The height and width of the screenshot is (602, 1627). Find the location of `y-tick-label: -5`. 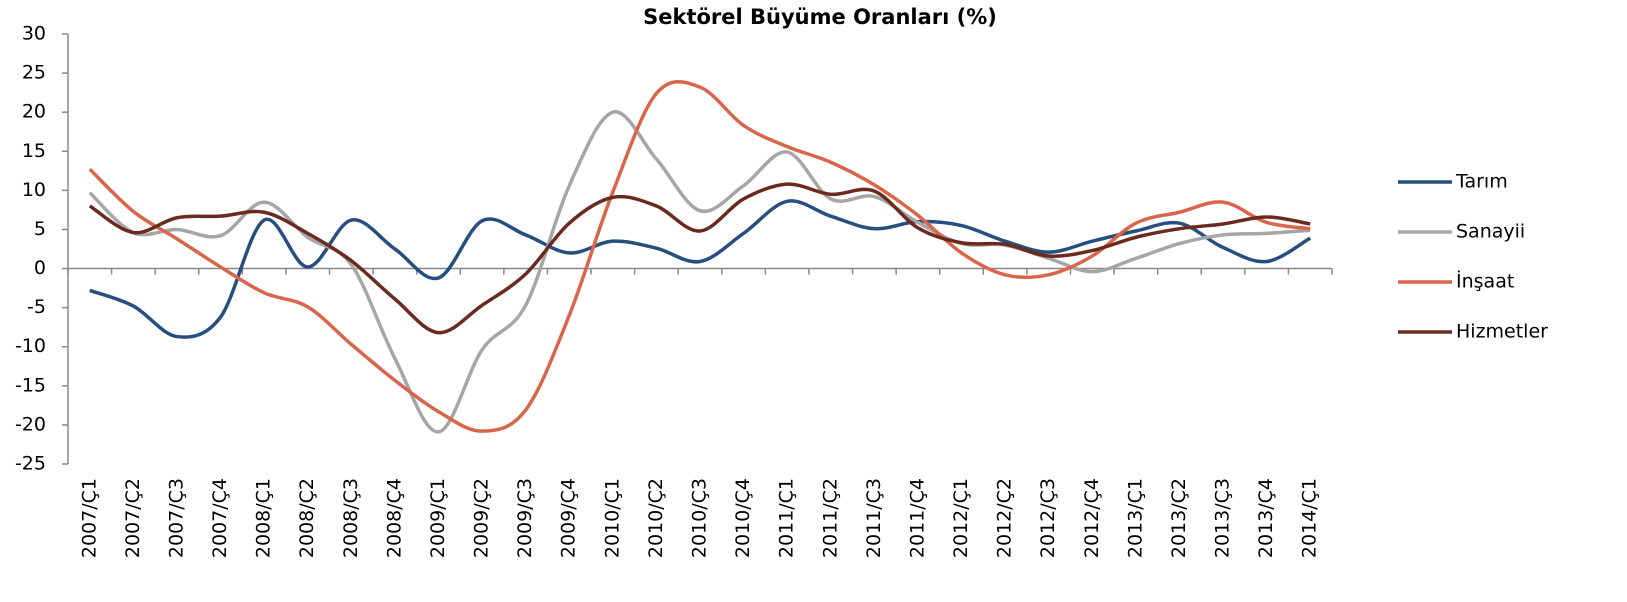

y-tick-label: -5 is located at coordinates (36, 307).